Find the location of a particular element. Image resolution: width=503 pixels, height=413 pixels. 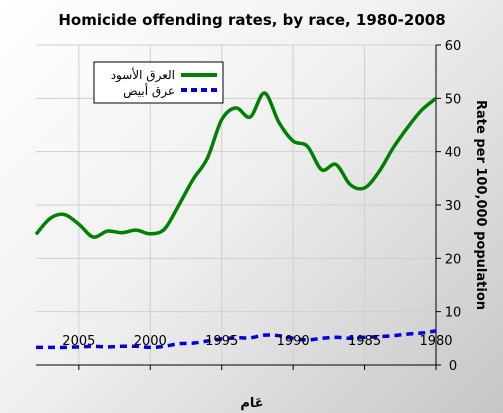

legend-label-black: العرق الأسود is located at coordinates (143, 75).